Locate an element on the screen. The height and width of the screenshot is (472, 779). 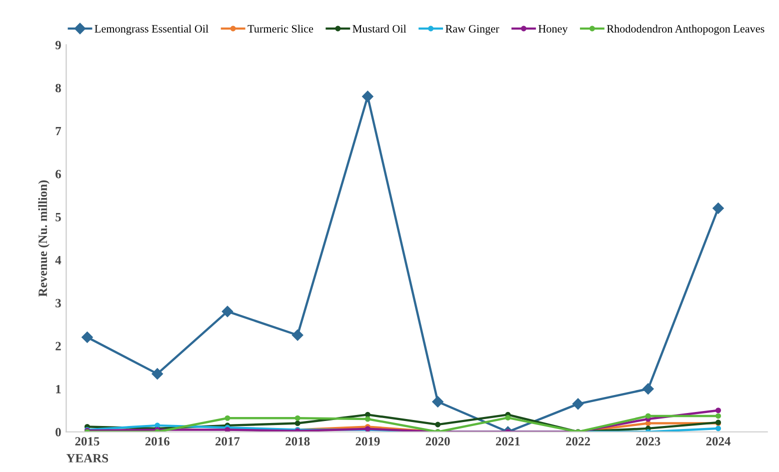
y-axis-title: Revenue (Nu. million) is located at coordinates (44, 238).